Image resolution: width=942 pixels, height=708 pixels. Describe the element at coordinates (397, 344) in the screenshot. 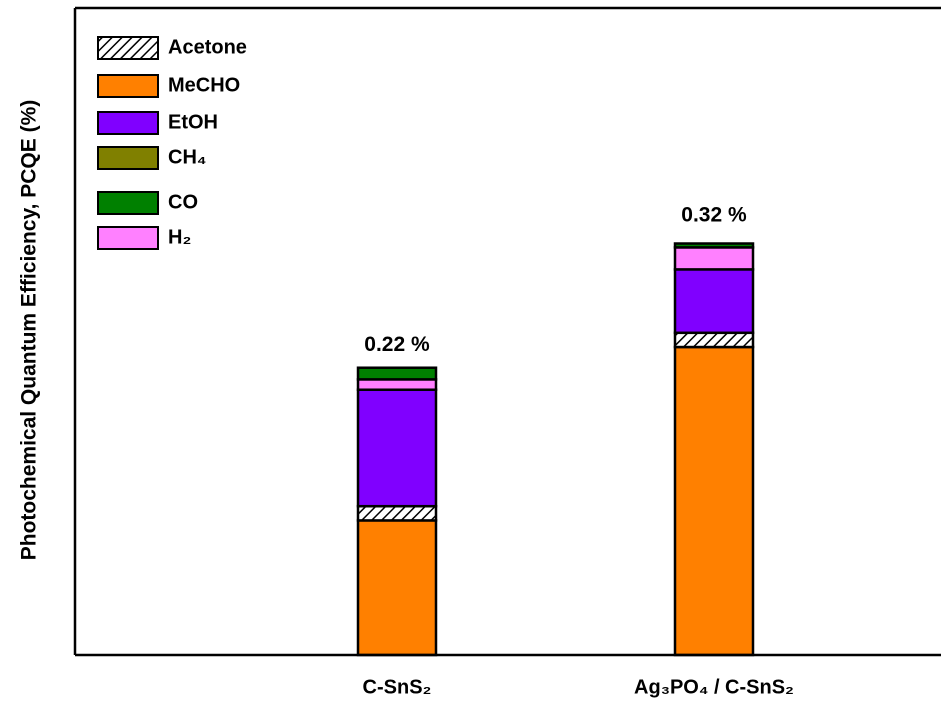

I see `total-label: 0.22 %` at that location.